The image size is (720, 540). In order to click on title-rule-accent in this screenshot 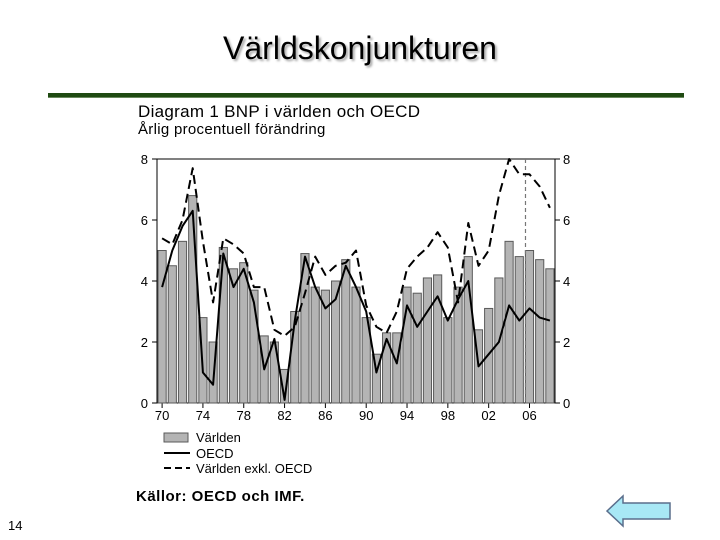, I will do `click(366, 97)`.